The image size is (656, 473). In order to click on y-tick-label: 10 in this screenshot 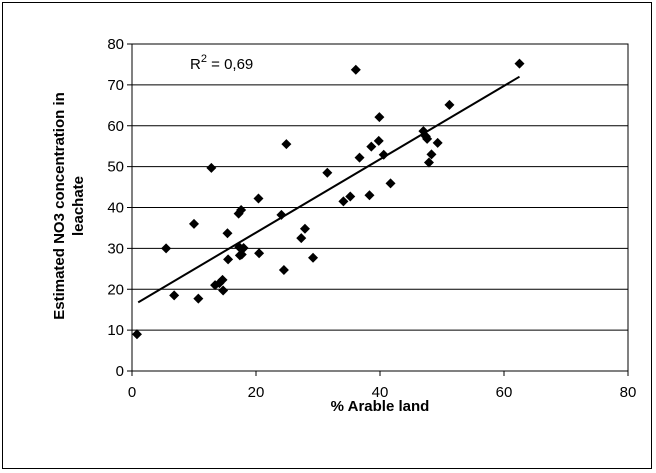, I will do `click(115, 330)`.